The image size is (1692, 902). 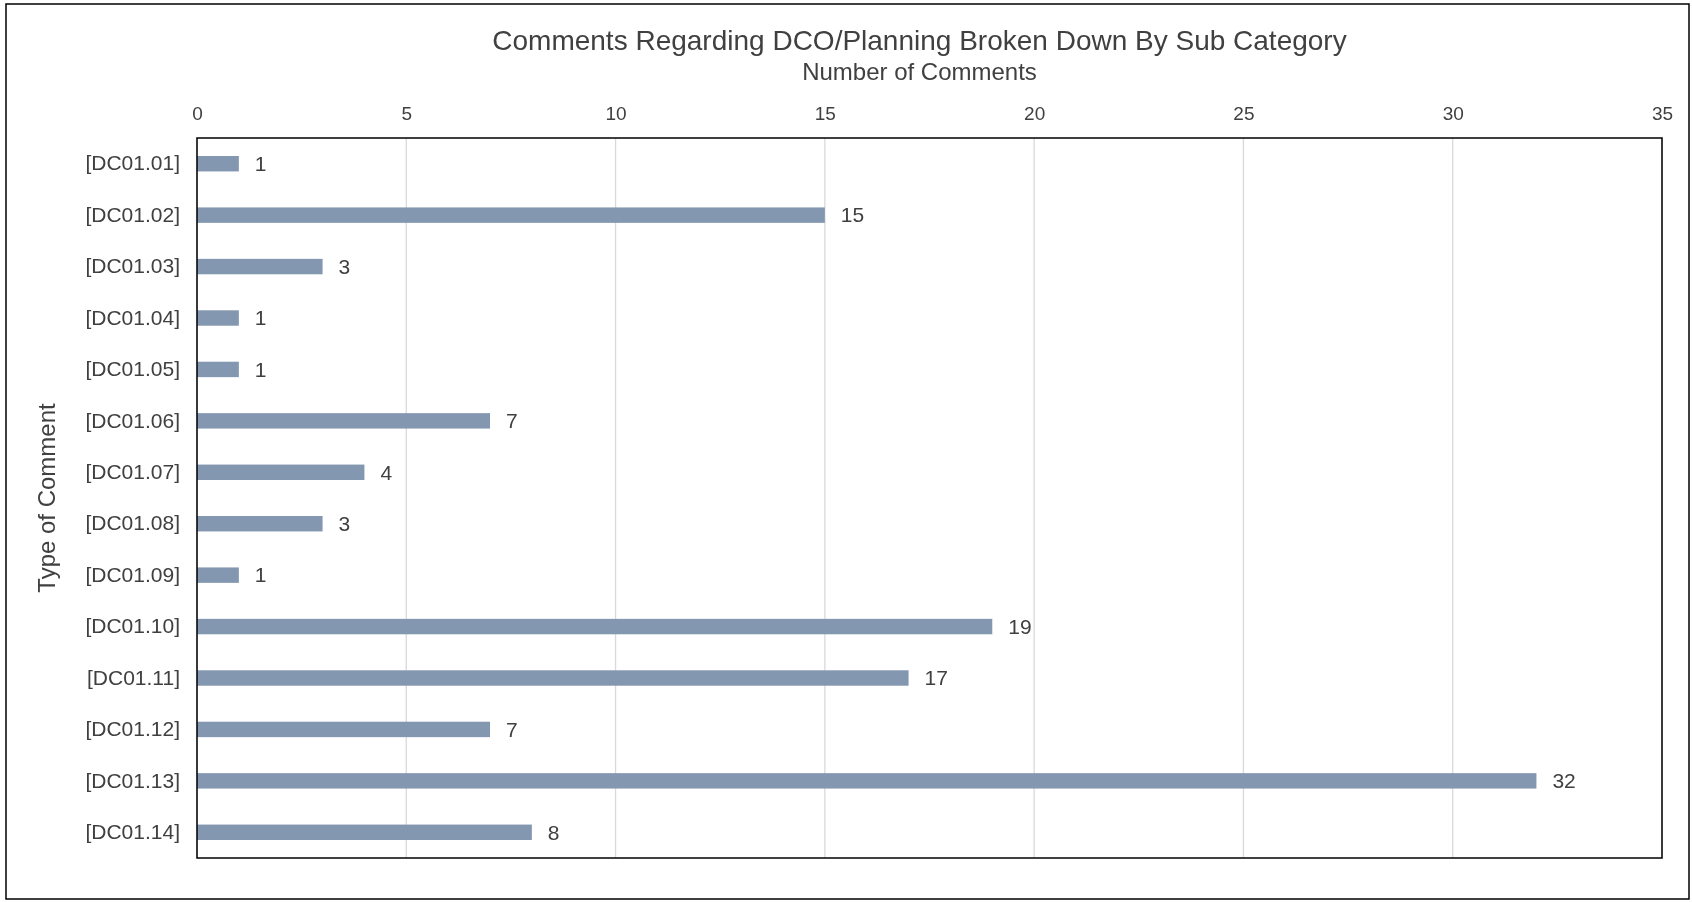 I want to click on y-tick-label: [DC01.11], so click(x=133, y=677).